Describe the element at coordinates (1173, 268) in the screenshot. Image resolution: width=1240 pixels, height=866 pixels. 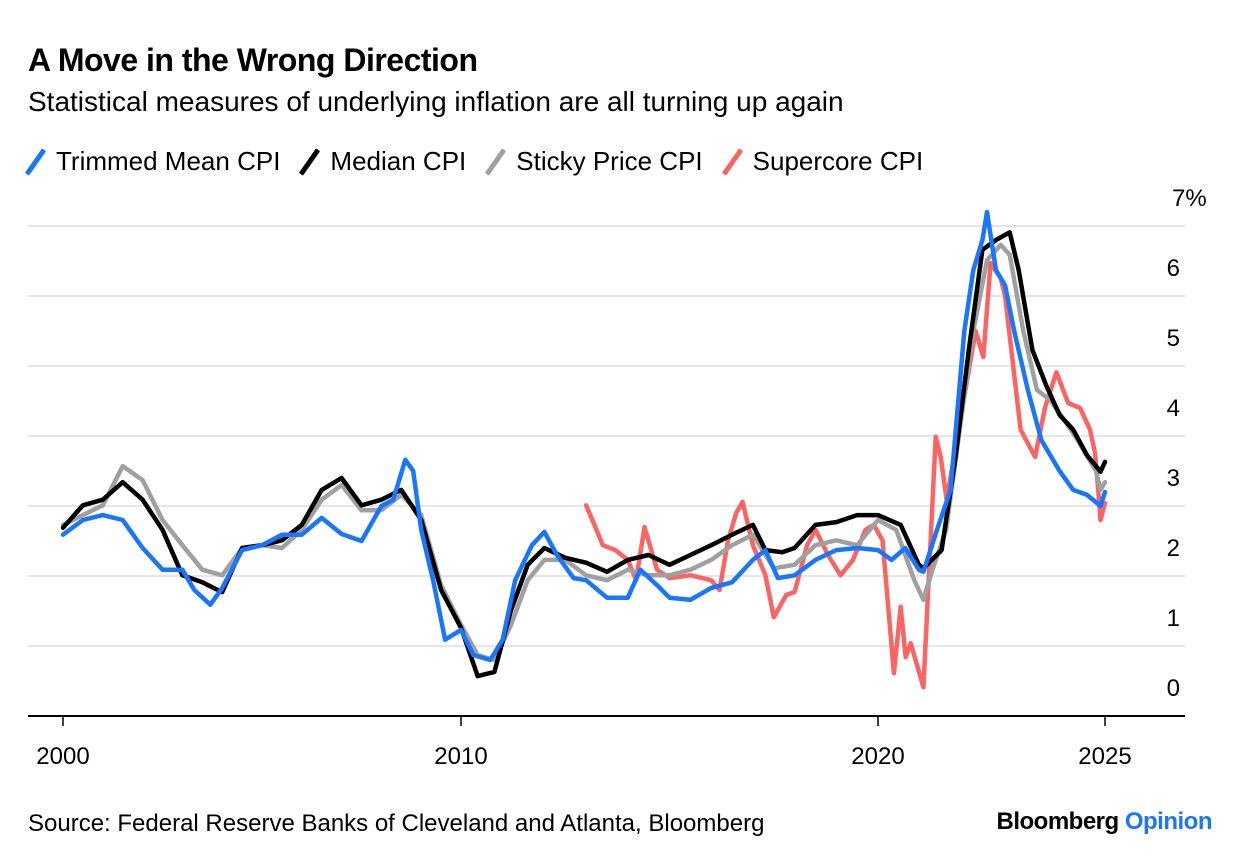
I see `y-tick-label: 6` at that location.